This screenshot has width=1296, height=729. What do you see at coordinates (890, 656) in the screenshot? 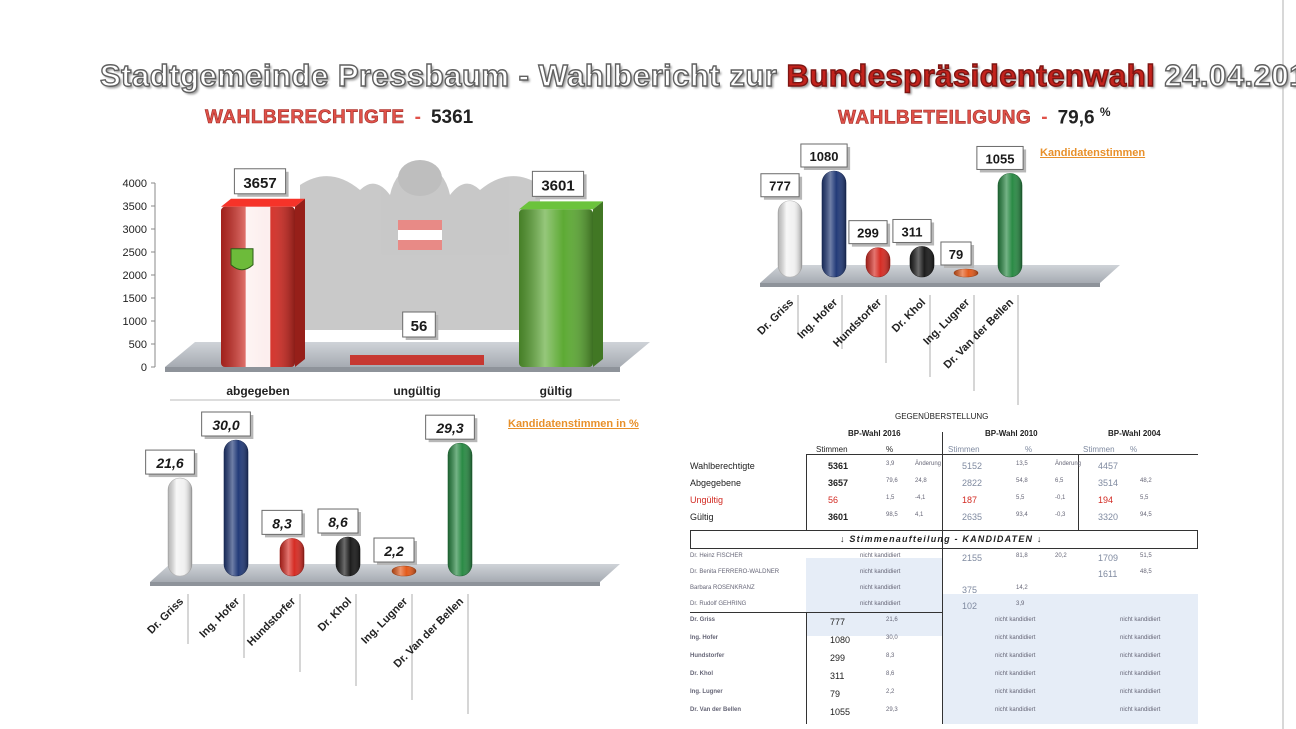
I see `pct-2016: 8,3` at bounding box center [890, 656].